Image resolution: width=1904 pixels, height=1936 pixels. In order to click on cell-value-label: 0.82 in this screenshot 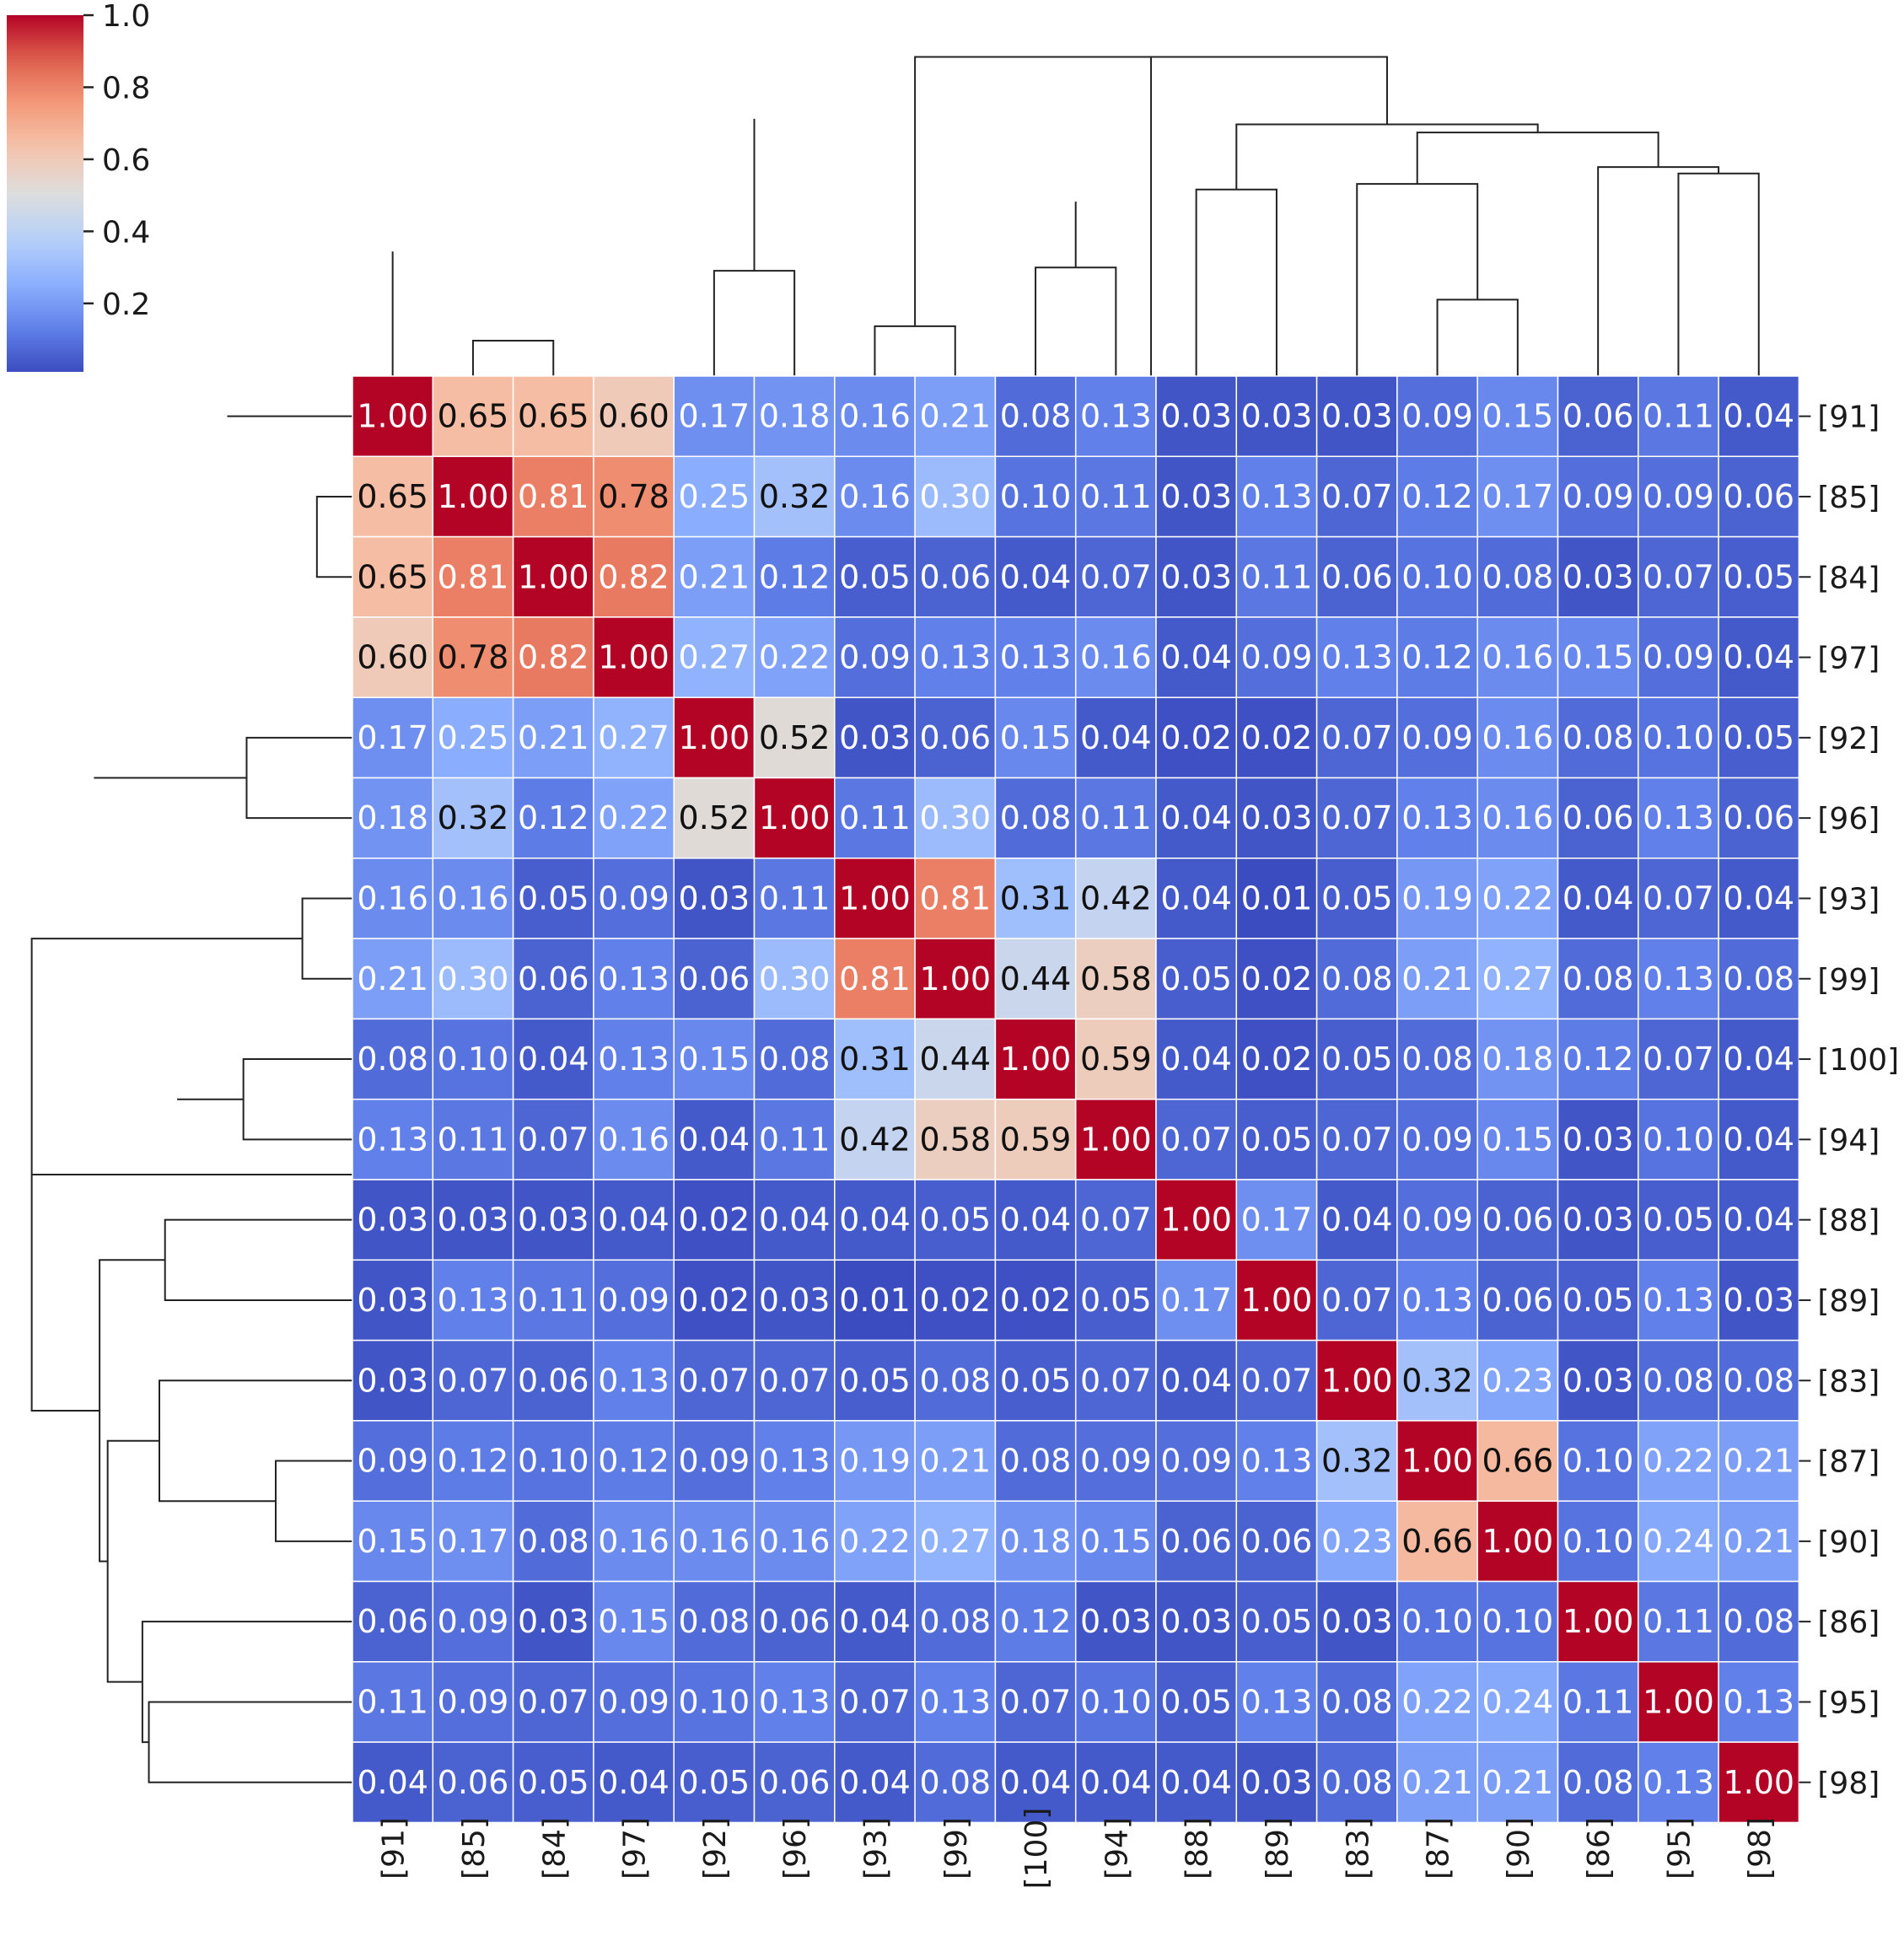, I will do `click(634, 576)`.